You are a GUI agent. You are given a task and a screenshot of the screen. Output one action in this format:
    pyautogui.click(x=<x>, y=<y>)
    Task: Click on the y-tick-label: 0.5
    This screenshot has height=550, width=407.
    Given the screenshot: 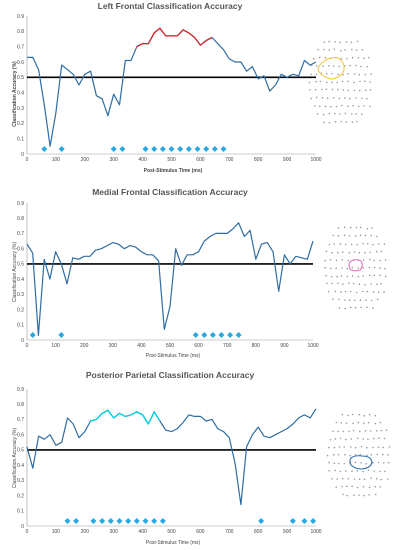 What is the action you would take?
    pyautogui.click(x=20, y=451)
    